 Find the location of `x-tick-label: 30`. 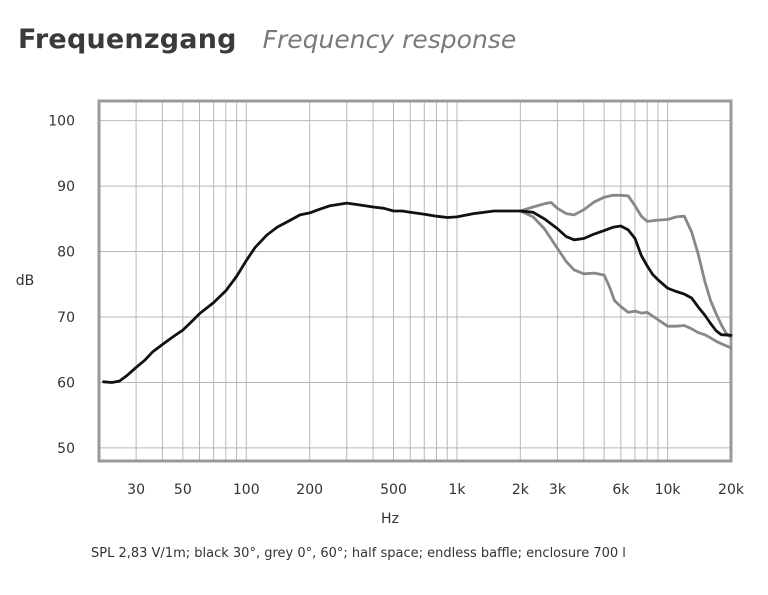

x-tick-label: 30 is located at coordinates (136, 490).